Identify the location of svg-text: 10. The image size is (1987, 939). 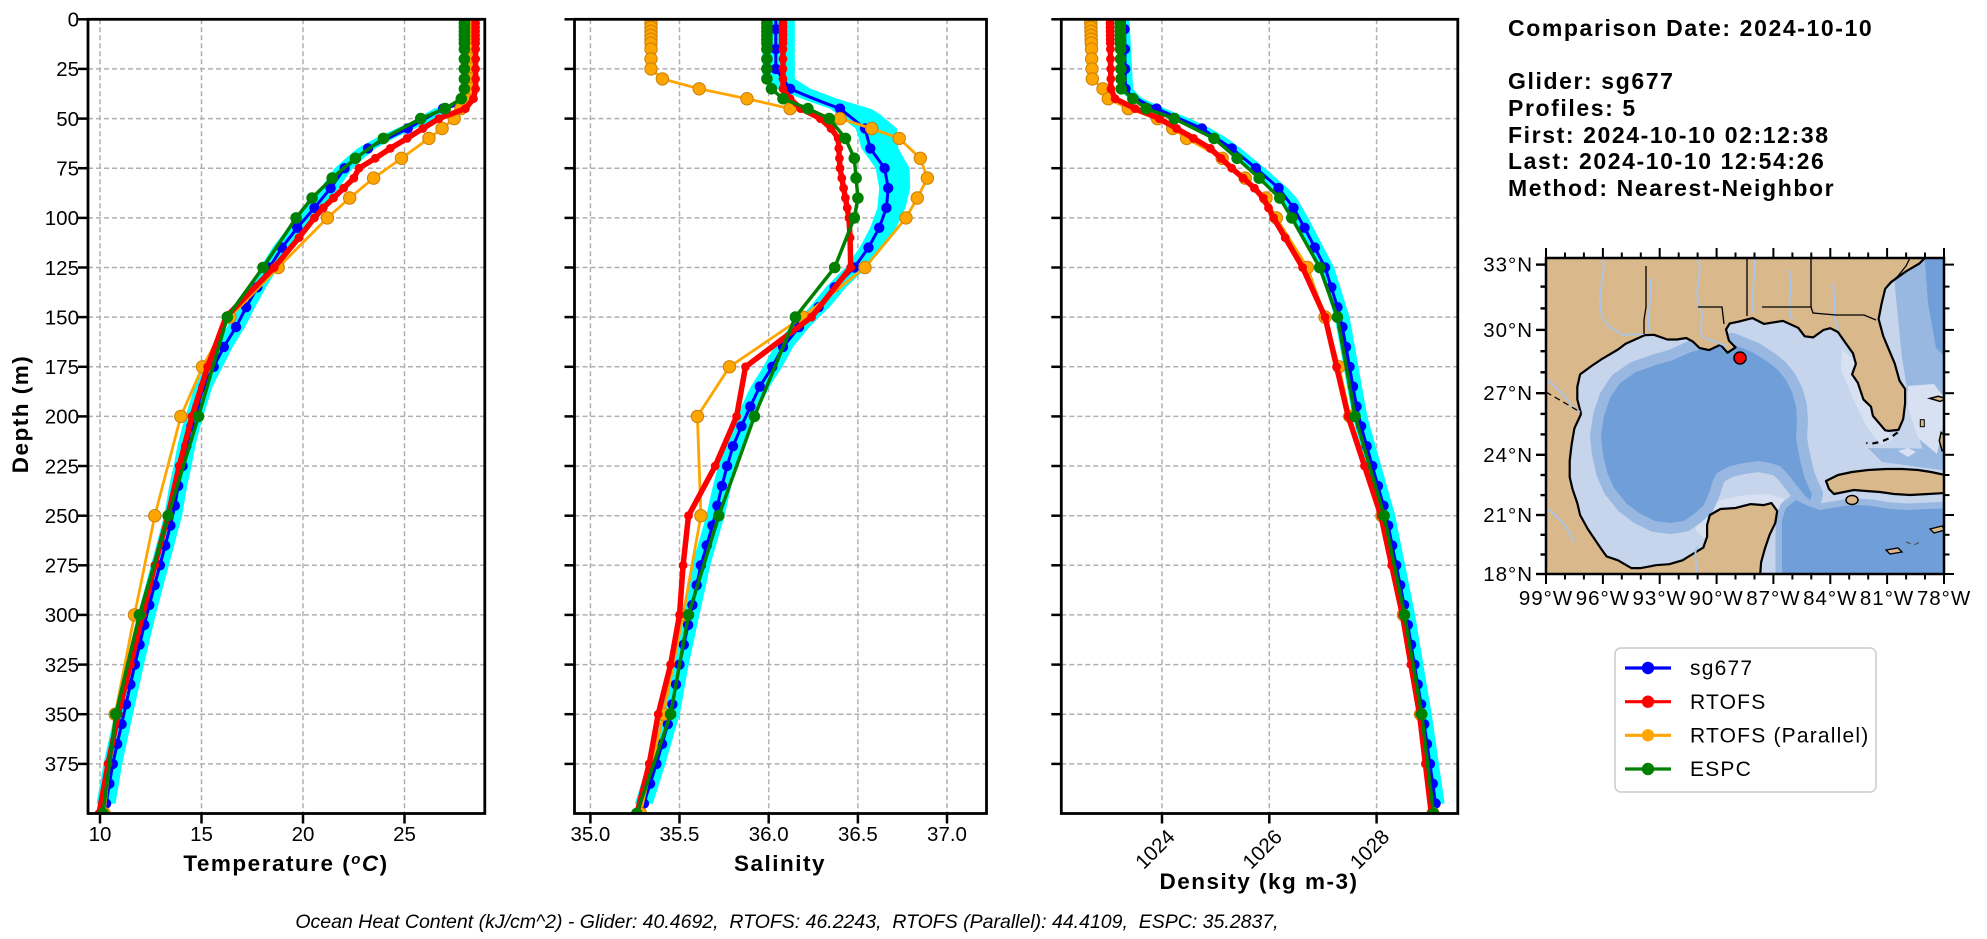
(100, 834).